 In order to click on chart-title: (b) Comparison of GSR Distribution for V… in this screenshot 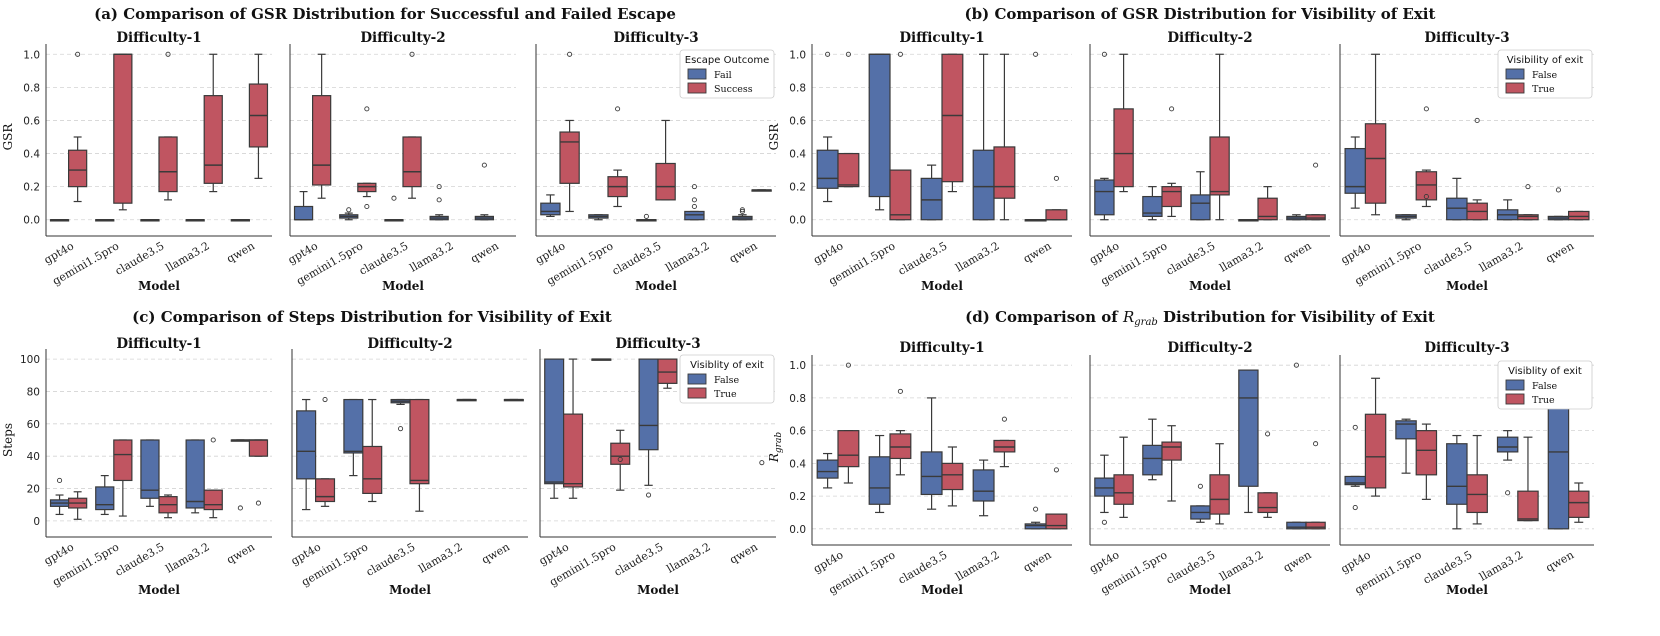, I will do `click(1200, 14)`.